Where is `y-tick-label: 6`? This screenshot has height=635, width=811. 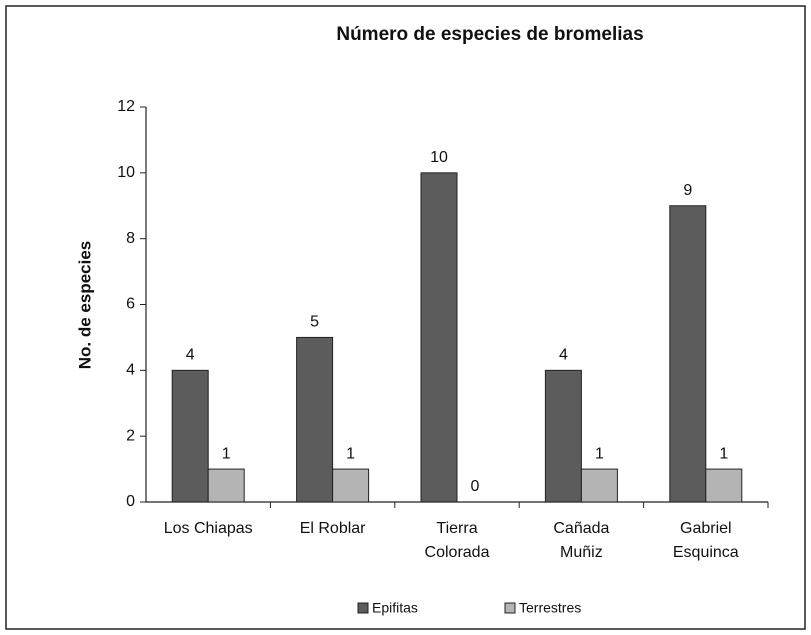 y-tick-label: 6 is located at coordinates (130, 304).